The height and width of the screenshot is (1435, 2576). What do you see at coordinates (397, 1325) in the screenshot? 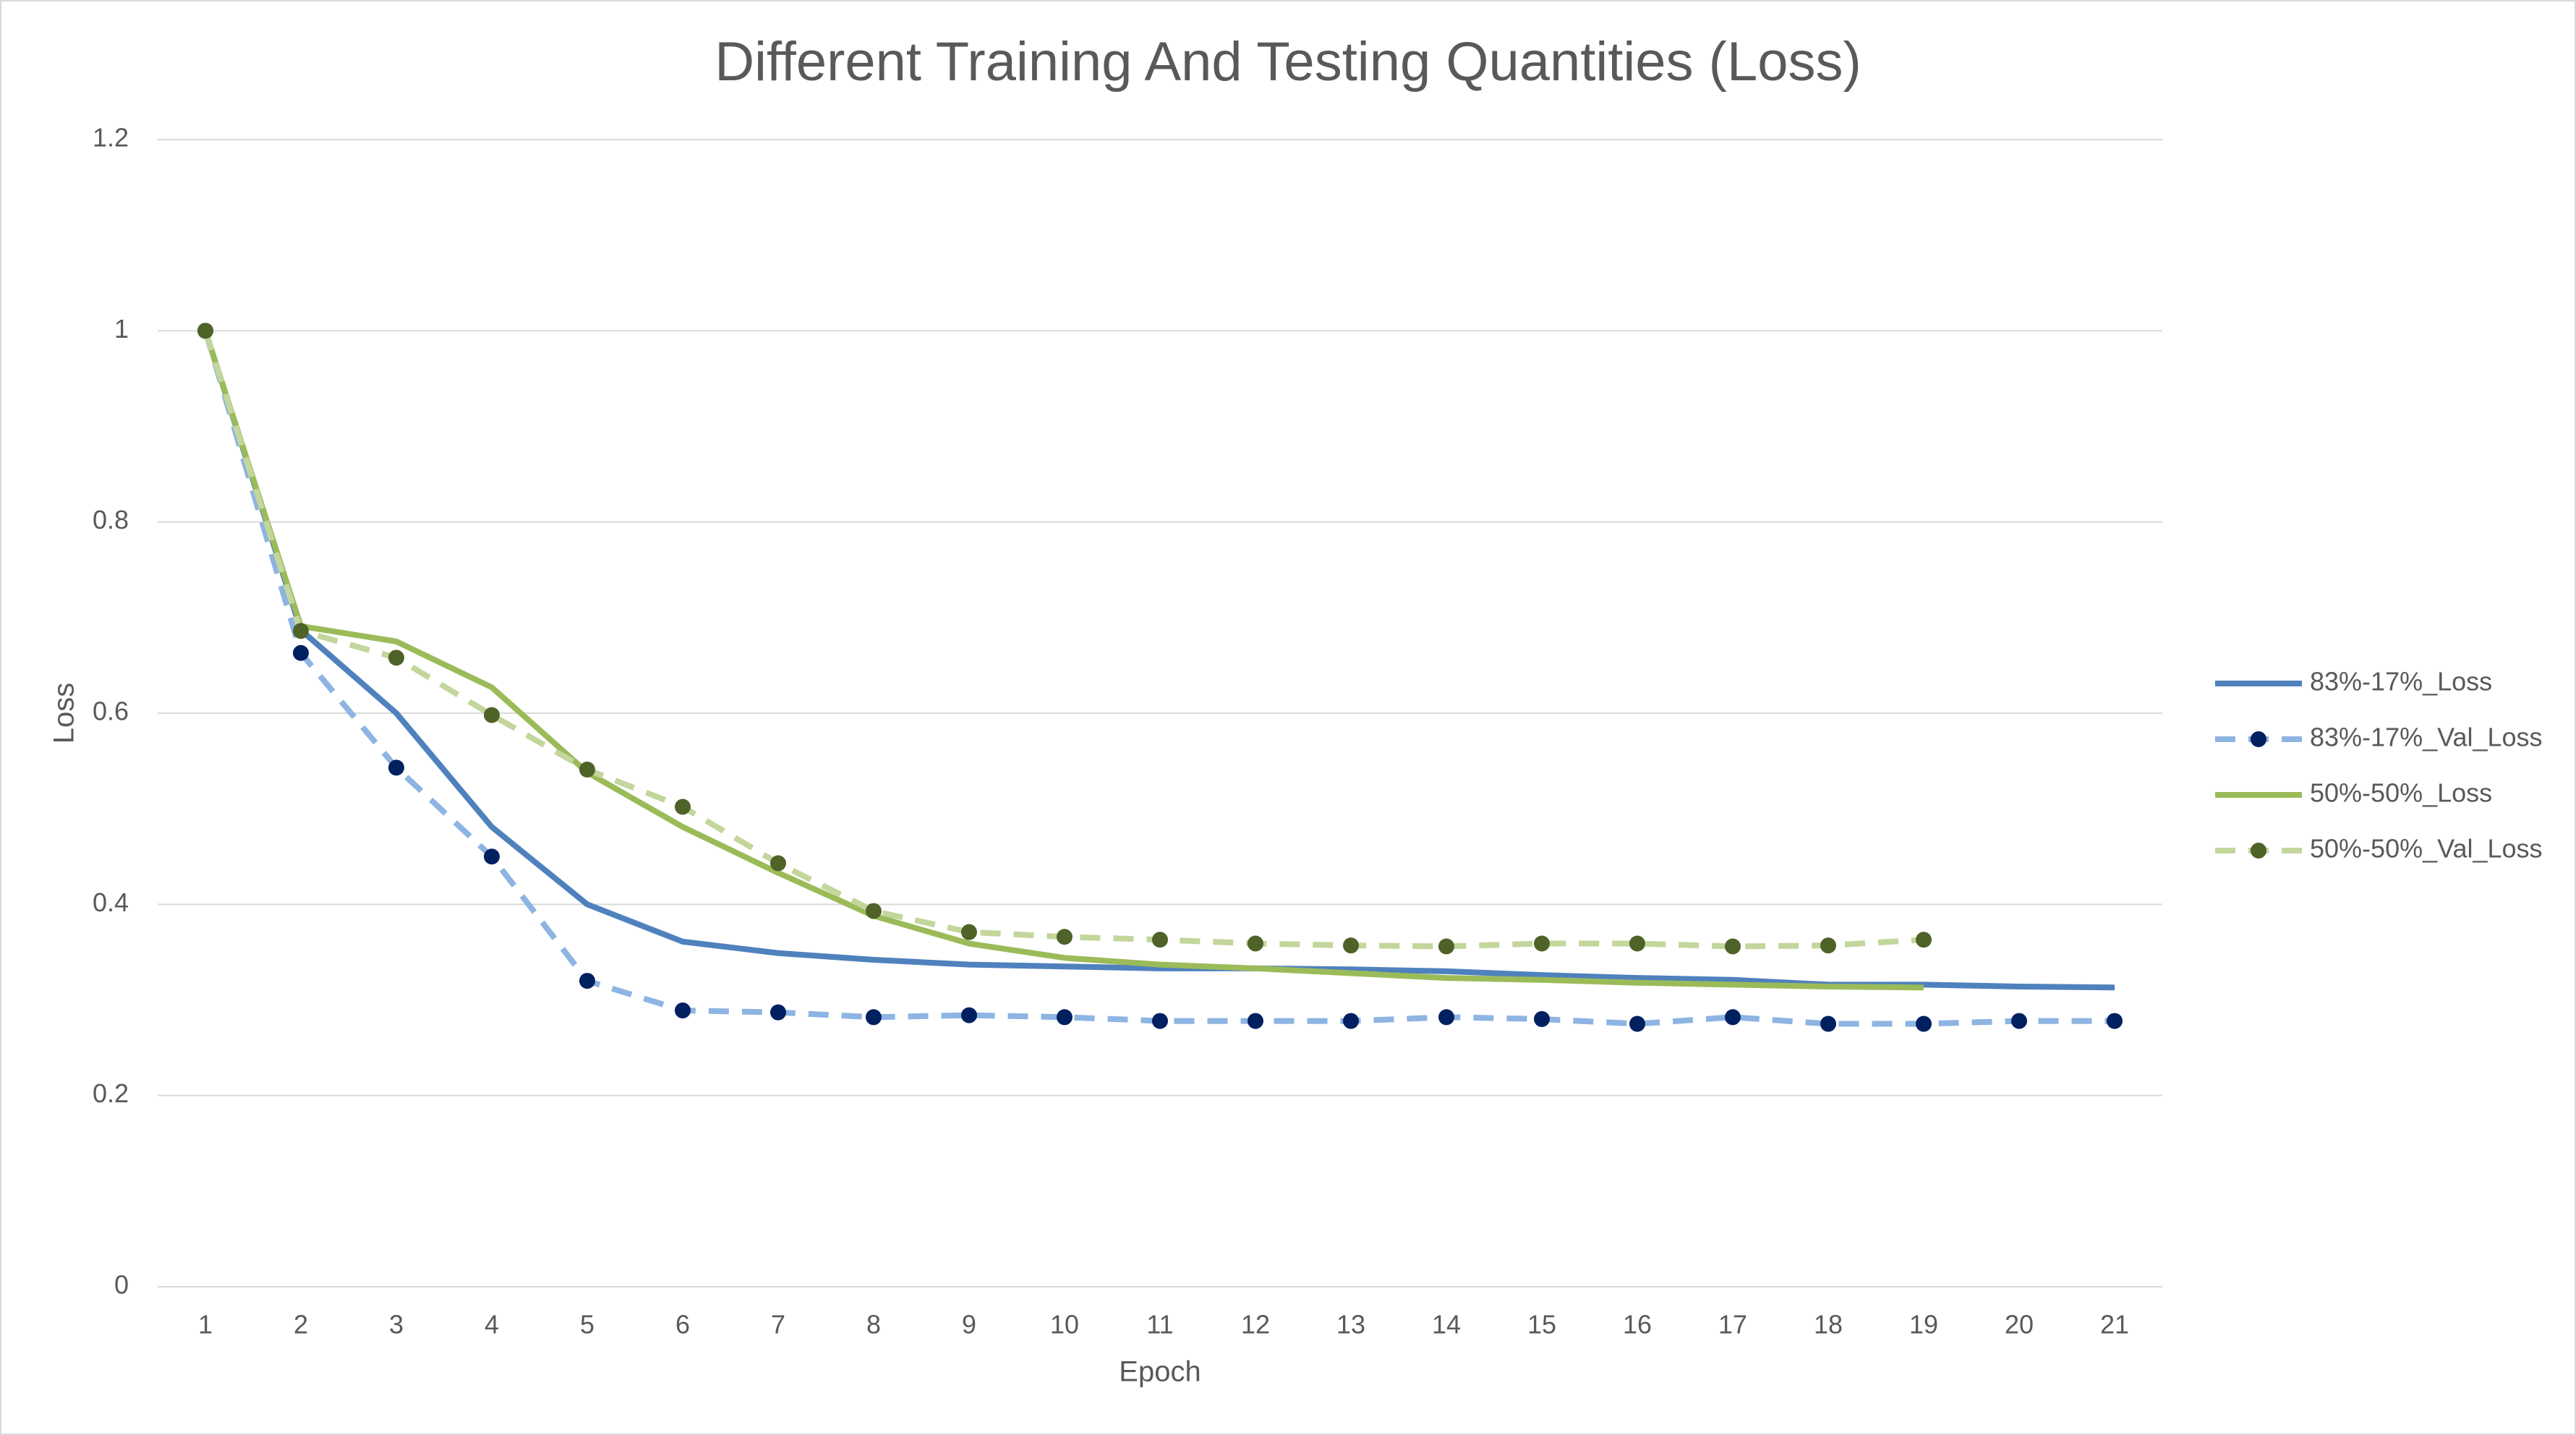
I see `x-tick-label: 3` at bounding box center [397, 1325].